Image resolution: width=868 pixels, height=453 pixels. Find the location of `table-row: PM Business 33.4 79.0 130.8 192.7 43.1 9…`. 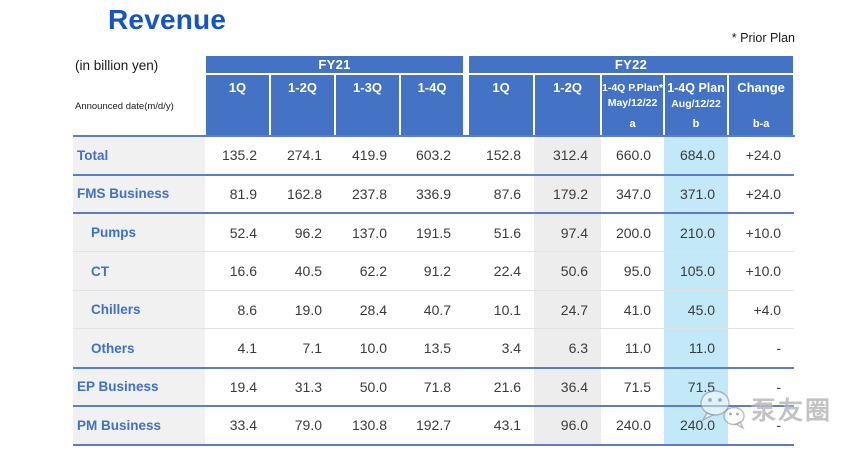

table-row: PM Business 33.4 79.0 130.8 192.7 43.1 9… is located at coordinates (434, 426).